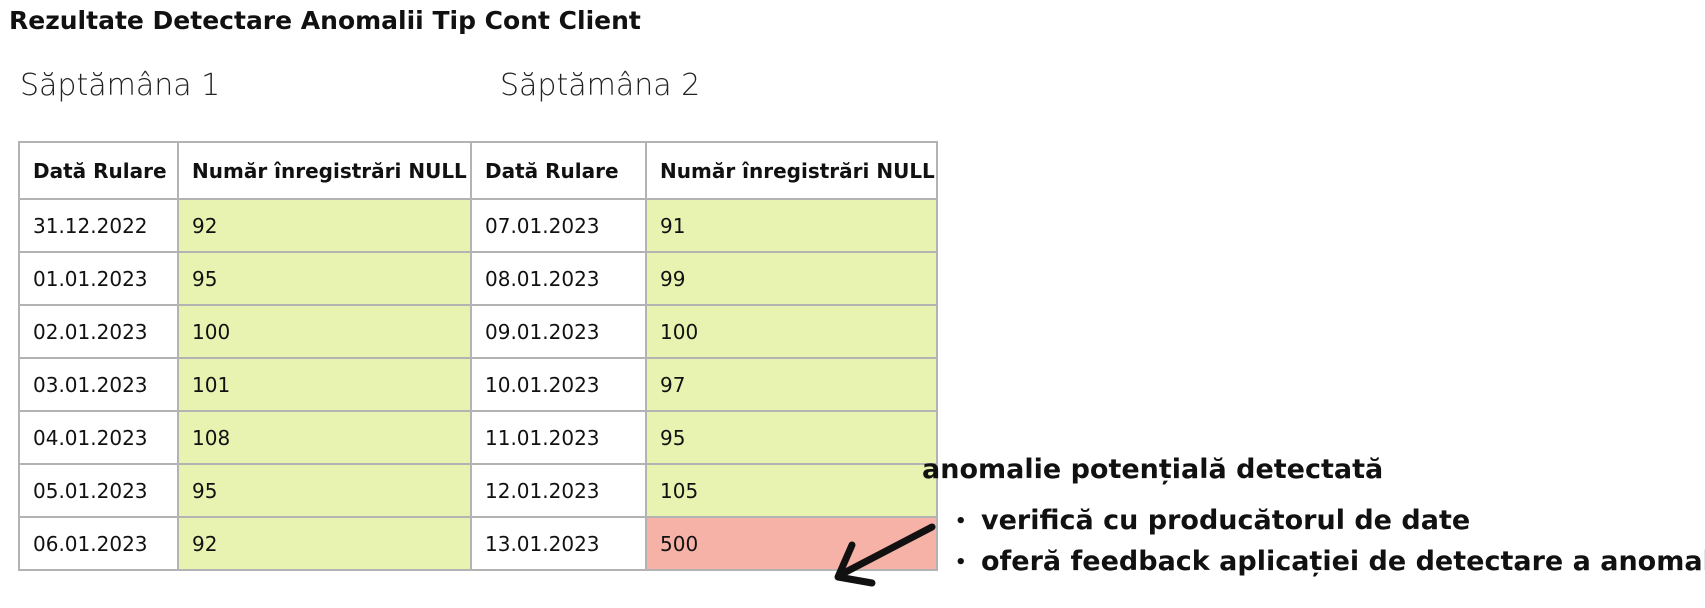 The height and width of the screenshot is (608, 1705). What do you see at coordinates (791, 278) in the screenshot?
I see `null-count-cell: 99` at bounding box center [791, 278].